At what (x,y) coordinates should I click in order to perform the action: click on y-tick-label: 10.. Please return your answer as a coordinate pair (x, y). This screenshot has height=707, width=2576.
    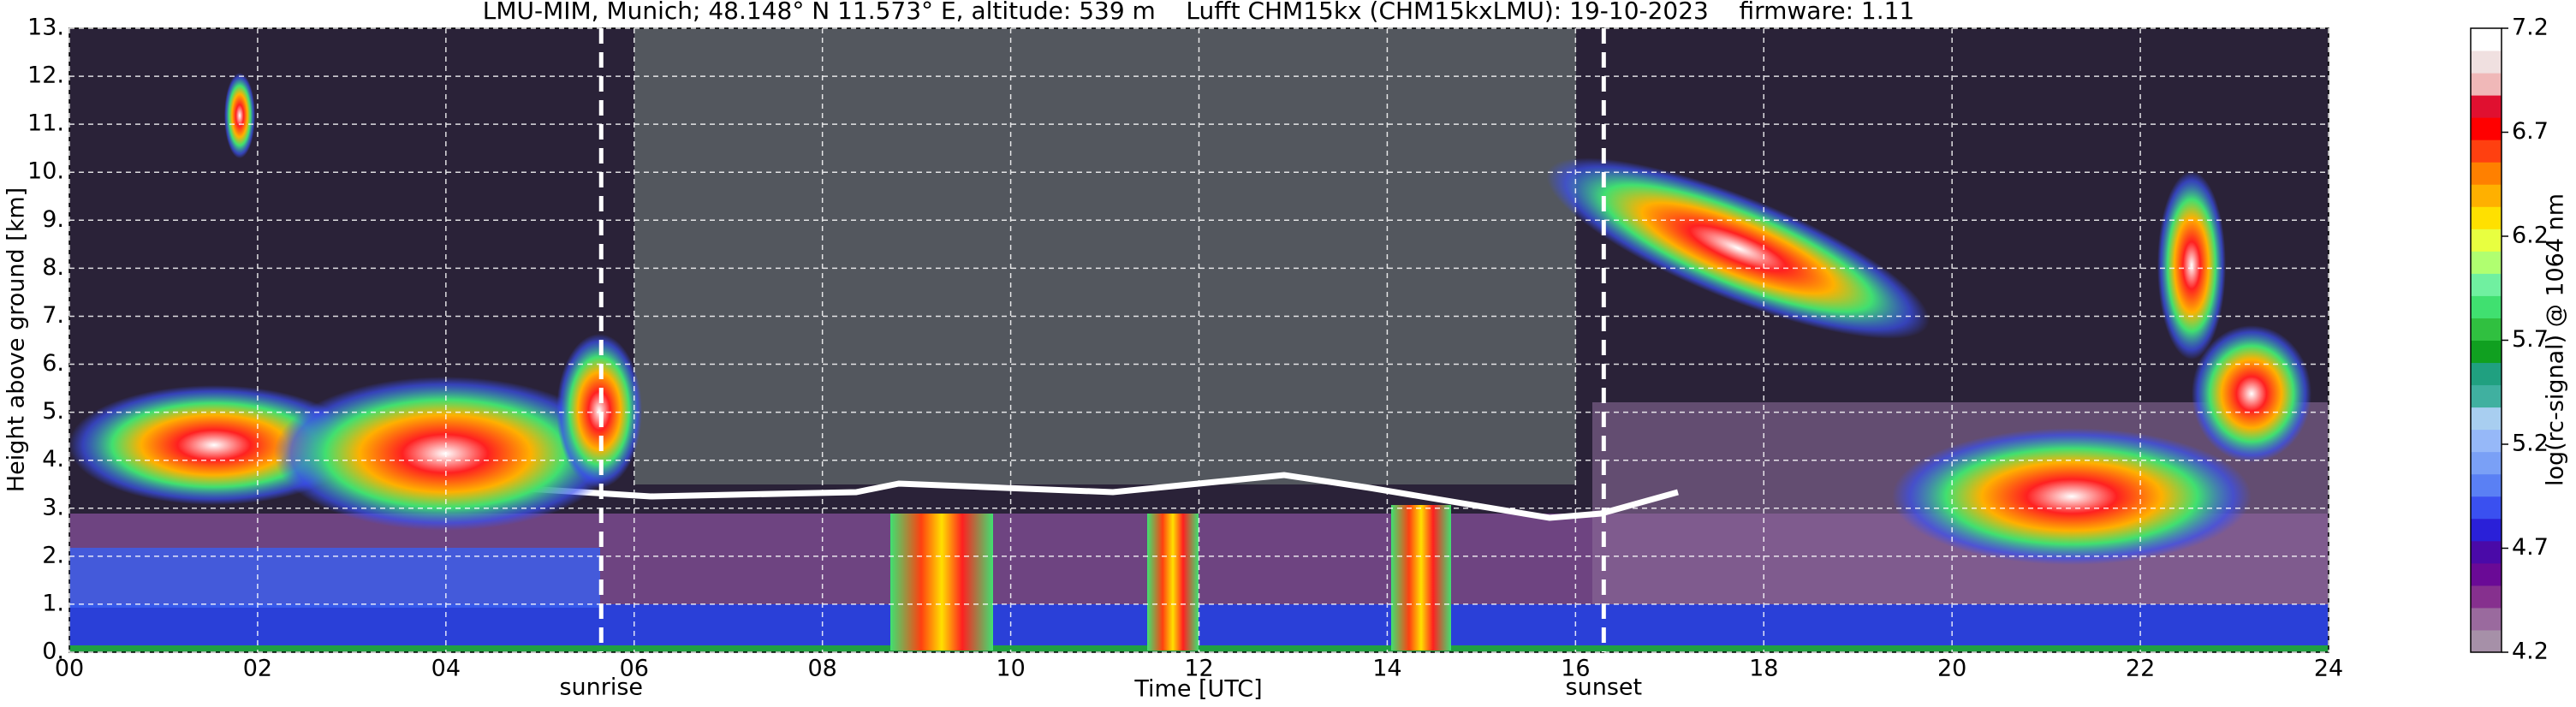
    Looking at the image, I should click on (45, 171).